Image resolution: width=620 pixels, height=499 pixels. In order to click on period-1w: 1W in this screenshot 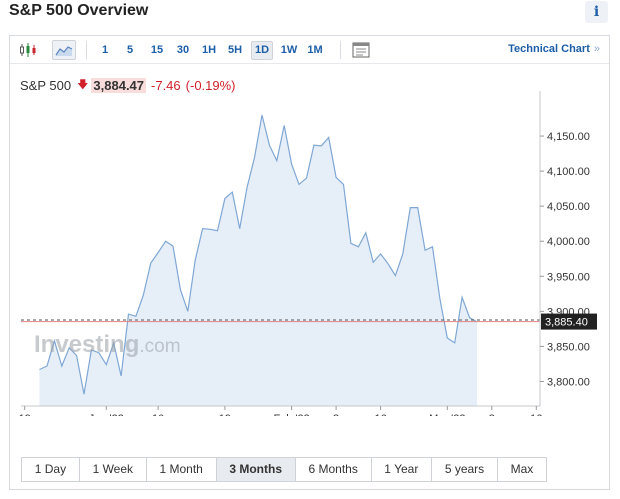, I will do `click(289, 50)`.